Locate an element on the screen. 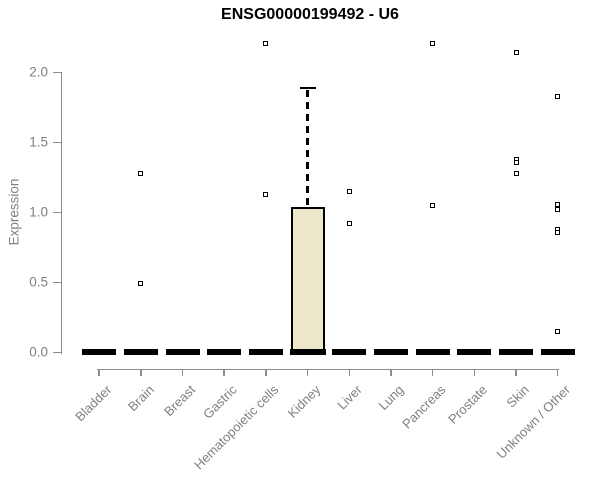 This screenshot has height=500, width=600. x-tick-label: Prostate is located at coordinates (467, 404).